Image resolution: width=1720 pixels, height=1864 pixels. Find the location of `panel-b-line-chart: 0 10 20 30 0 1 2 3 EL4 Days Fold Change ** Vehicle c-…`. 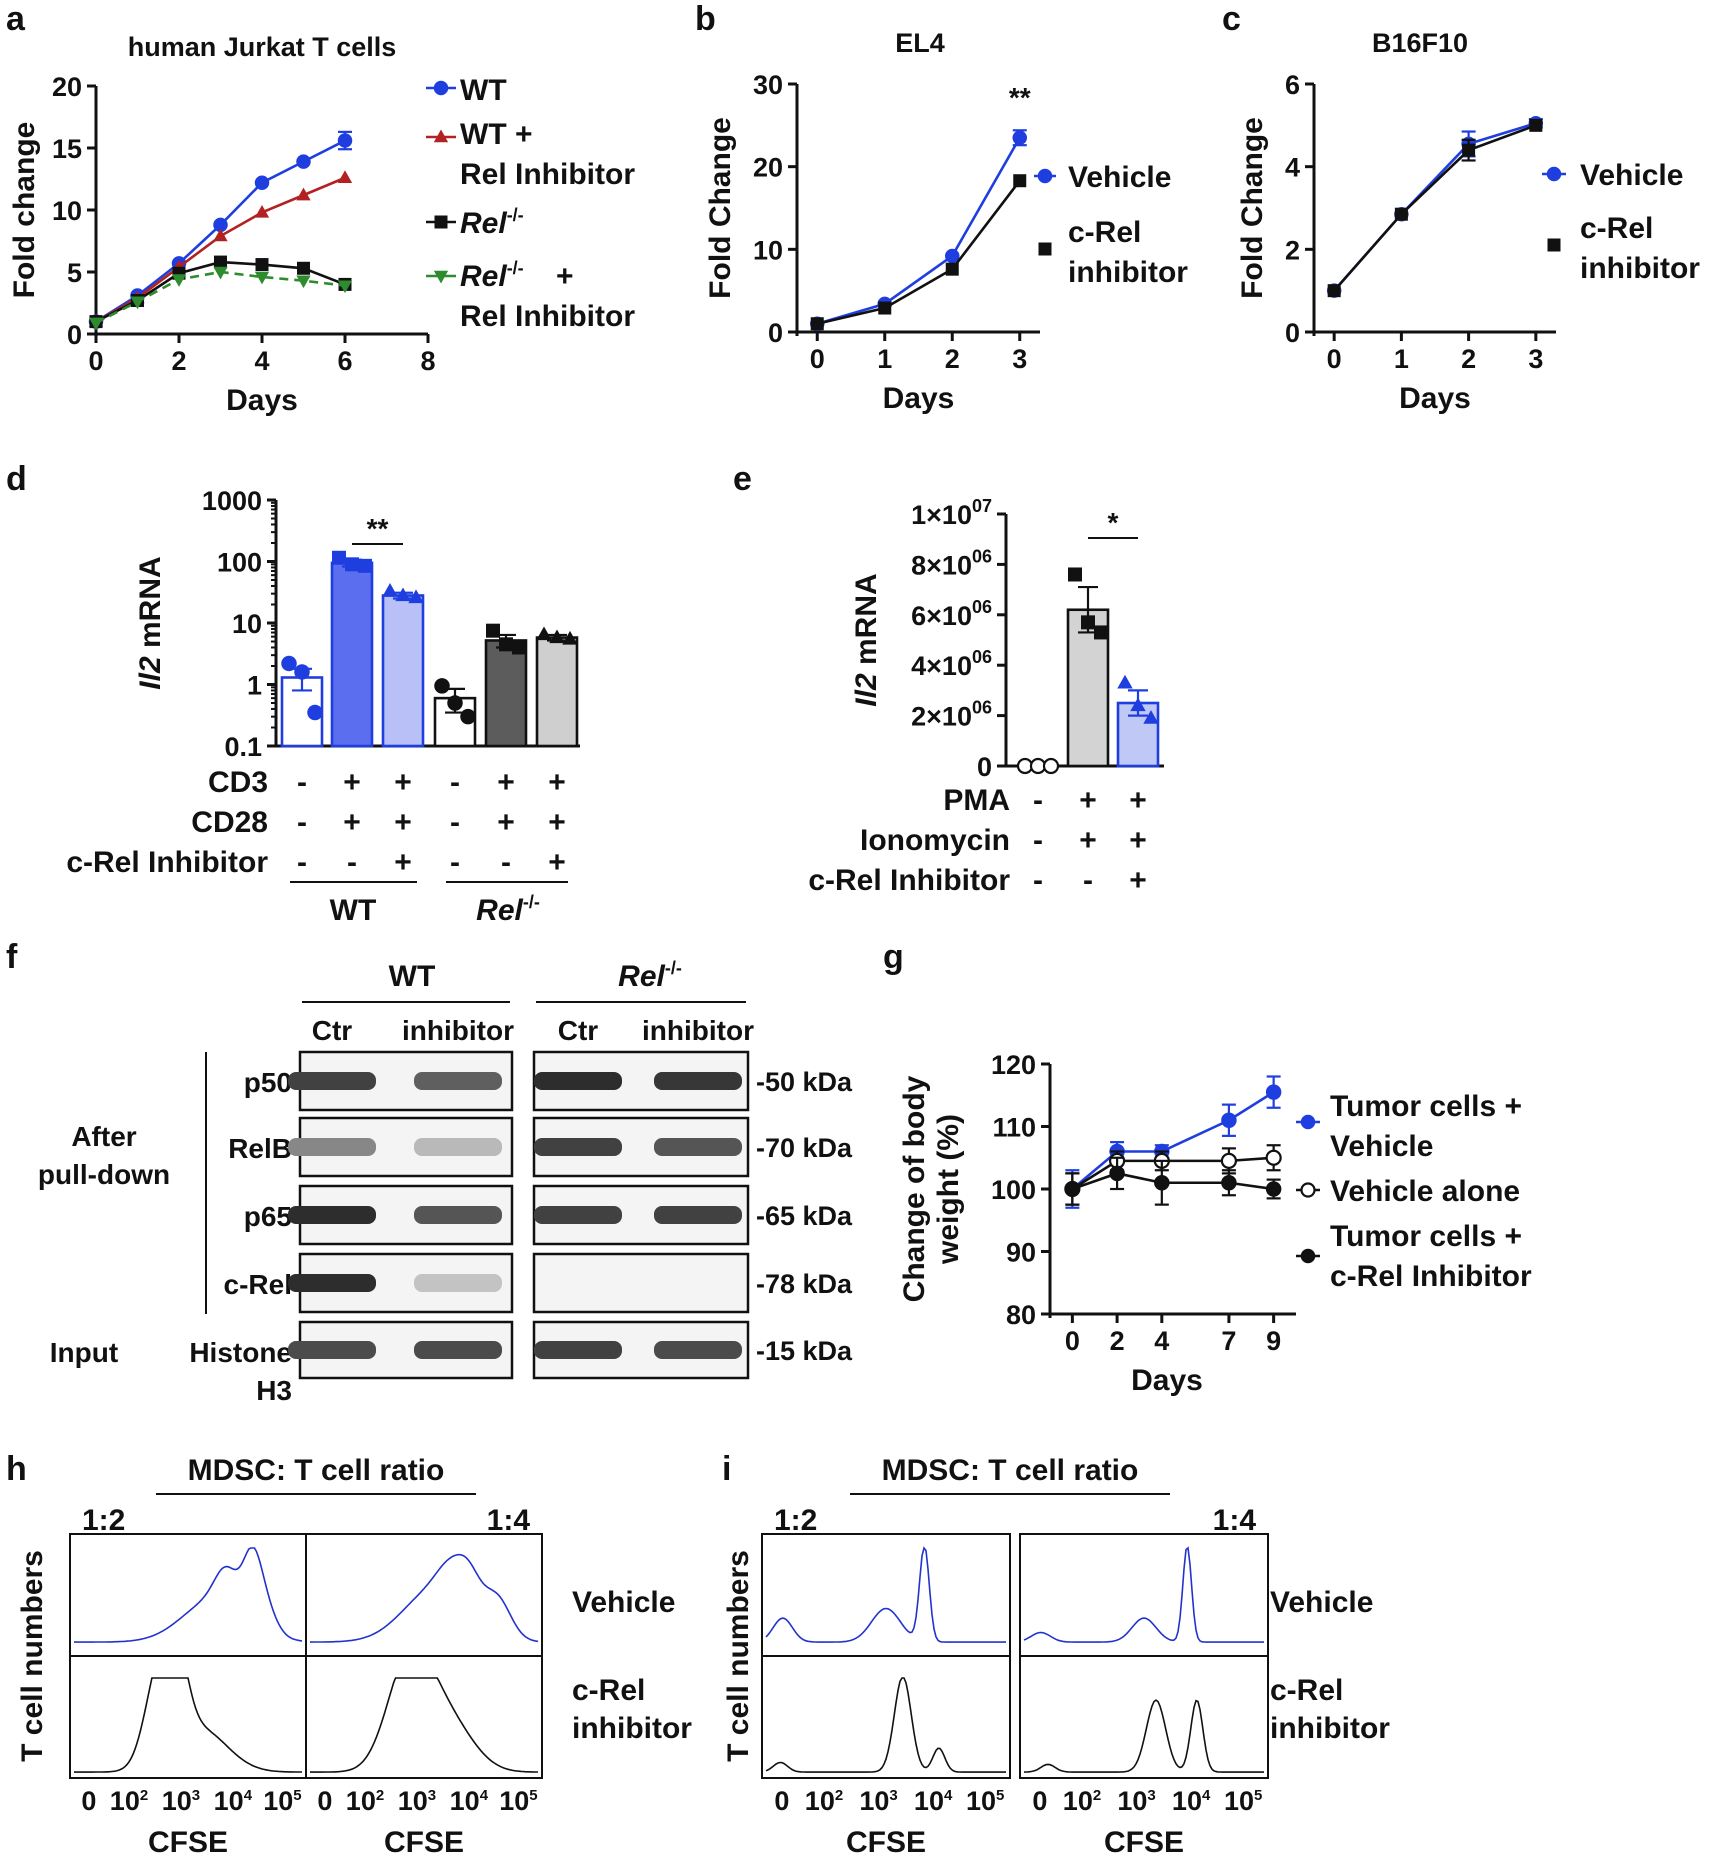

panel-b-line-chart: 0 10 20 30 0 1 2 3 EL4 Days Fold Change ** Vehicle c-… is located at coordinates (946, 221).